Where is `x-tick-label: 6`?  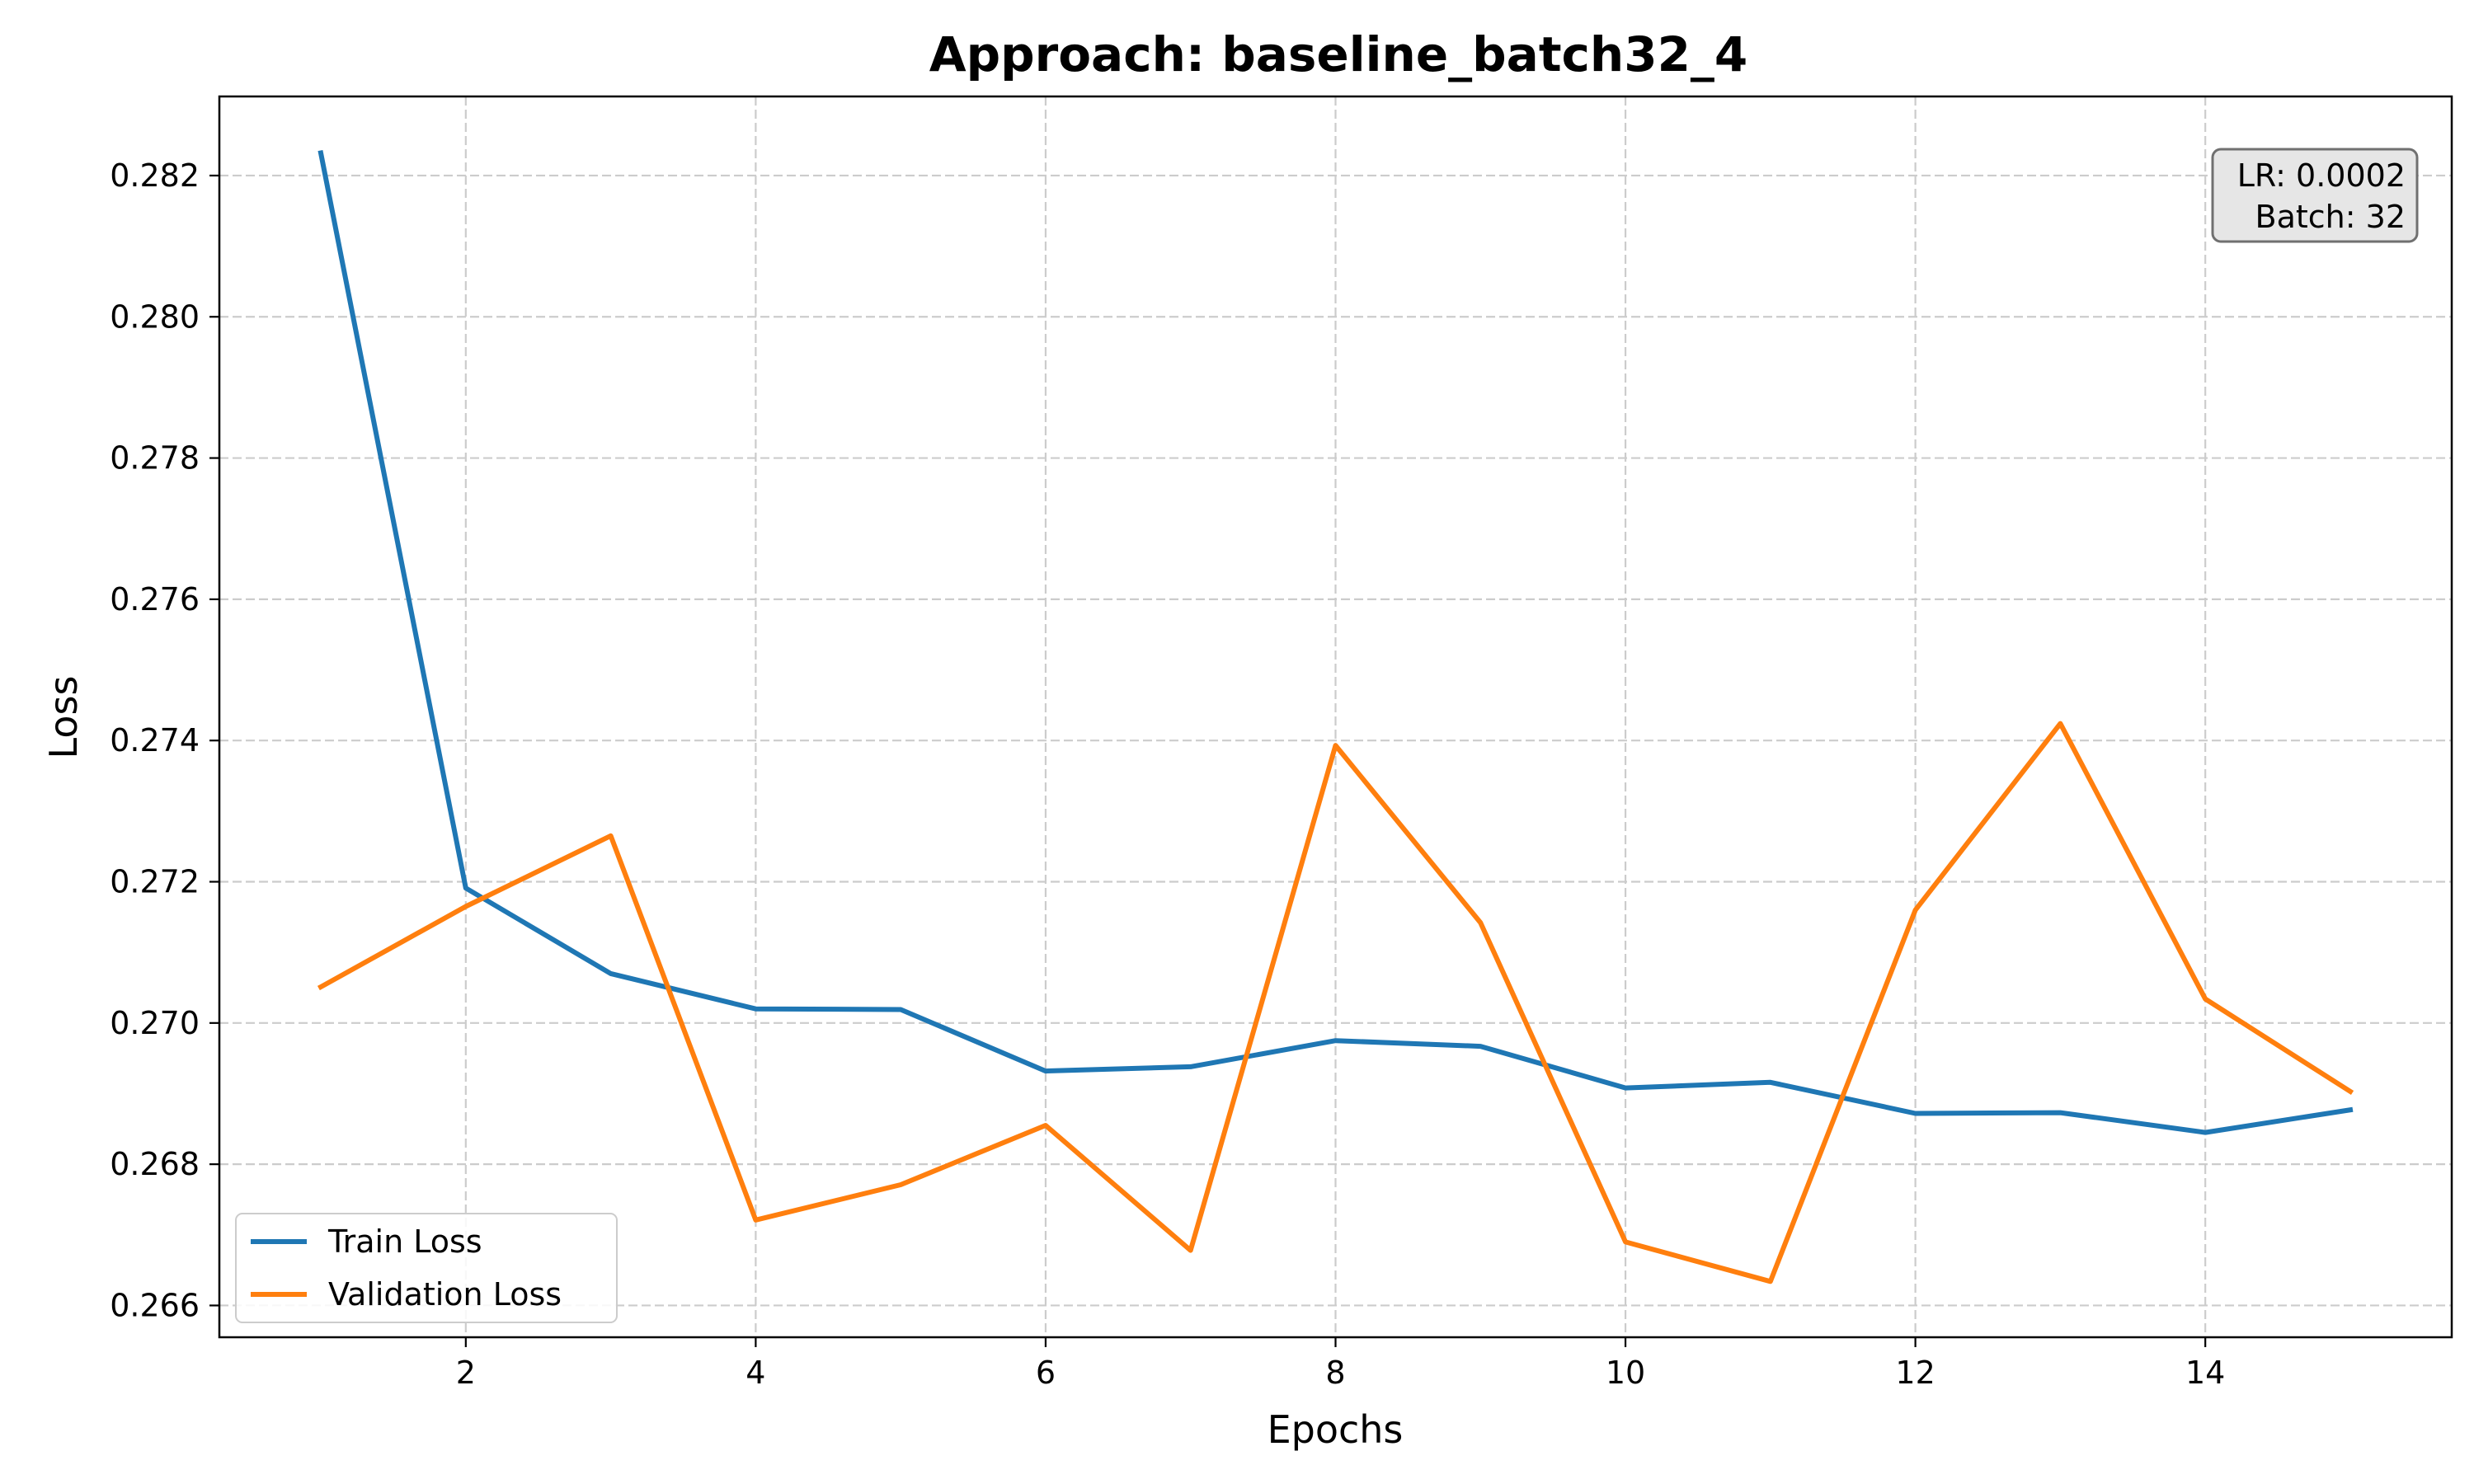 x-tick-label: 6 is located at coordinates (1046, 1373).